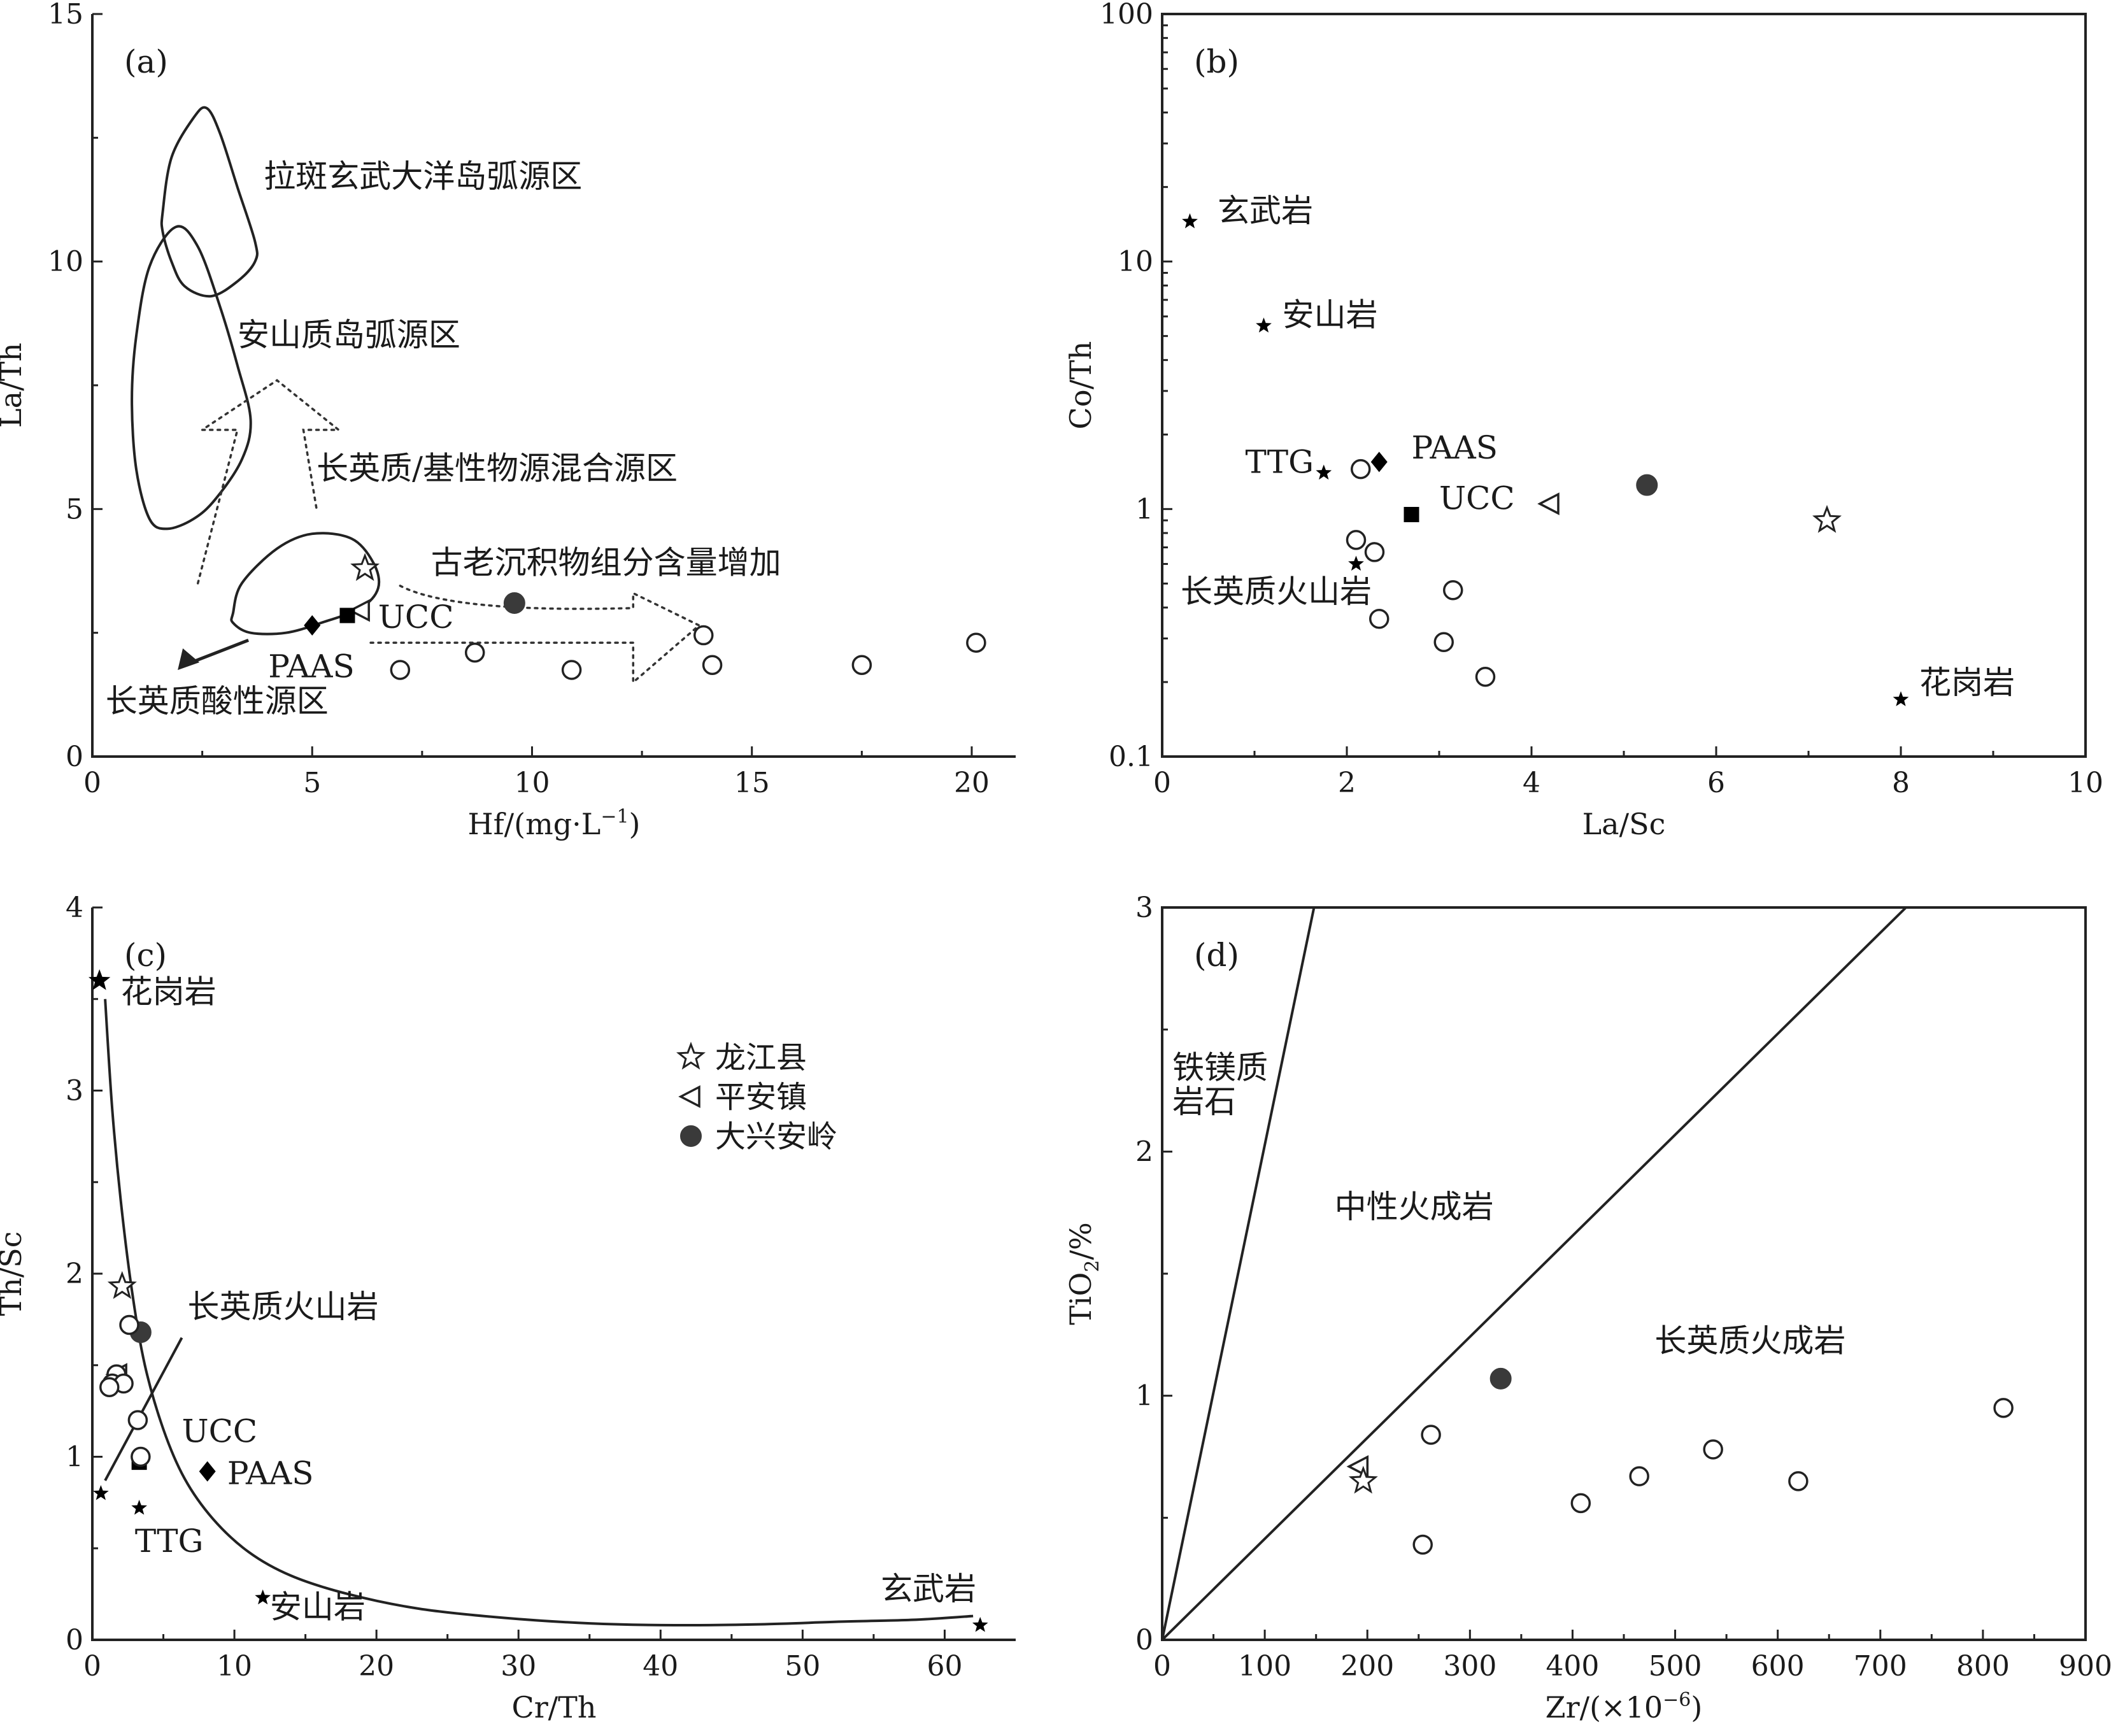 The height and width of the screenshot is (1736, 2111). What do you see at coordinates (761, 1097) in the screenshot?
I see `legend-label: 平安镇` at bounding box center [761, 1097].